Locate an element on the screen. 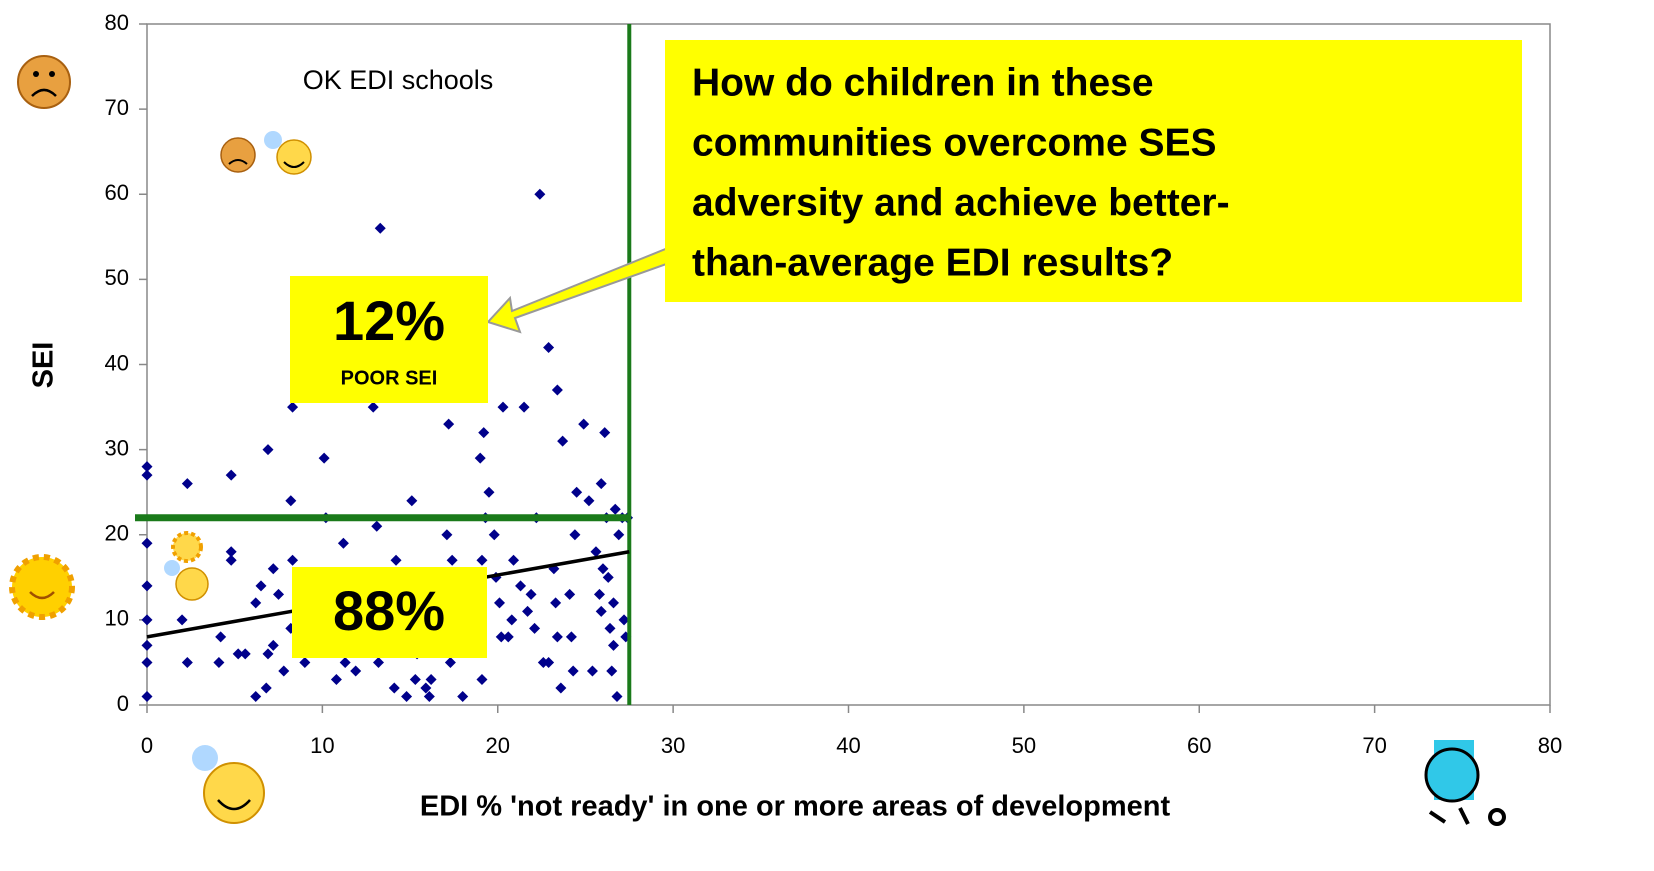 The width and height of the screenshot is (1654, 871). happy-face-icon is located at coordinates (228, 784).